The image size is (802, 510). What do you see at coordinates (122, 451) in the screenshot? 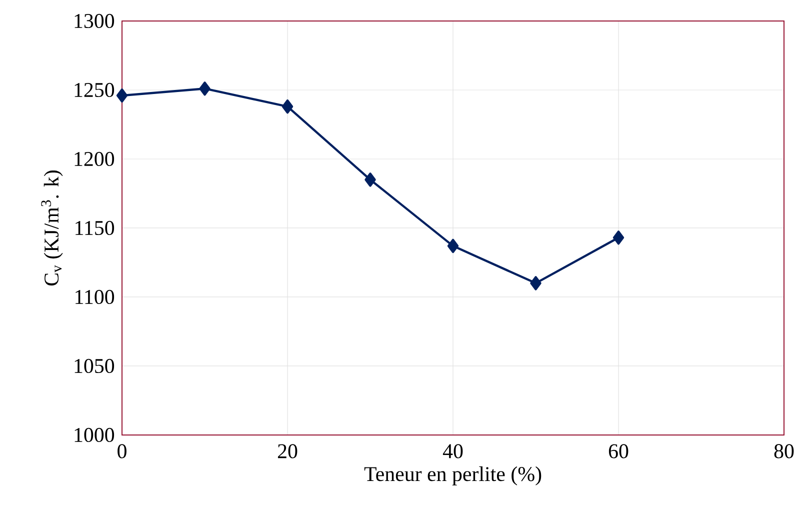
I see `x-tick-label: 0` at bounding box center [122, 451].